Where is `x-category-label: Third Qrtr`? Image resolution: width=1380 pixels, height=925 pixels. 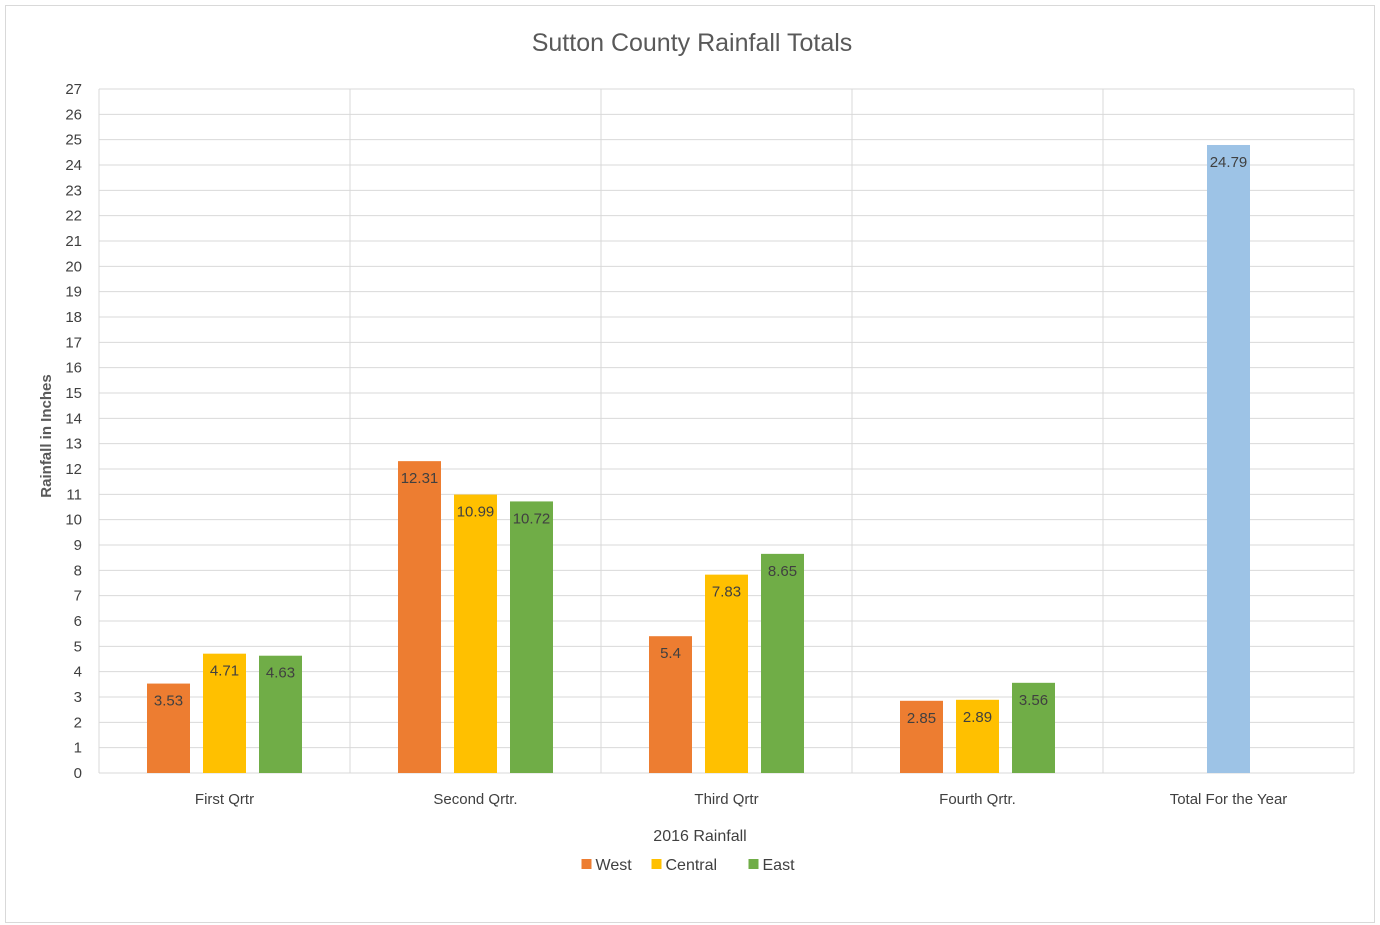 x-category-label: Third Qrtr is located at coordinates (726, 799).